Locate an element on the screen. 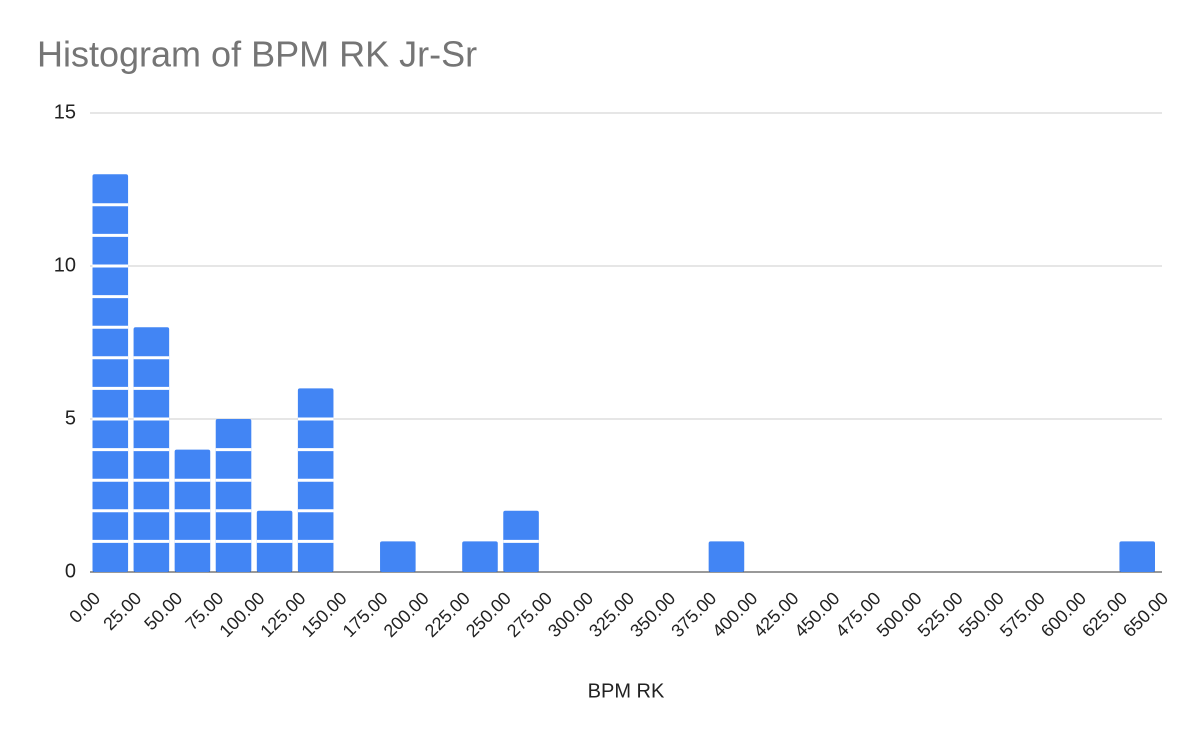 Image resolution: width=1200 pixels, height=742 pixels. x-tick-label: 600.00 is located at coordinates (1063, 614).